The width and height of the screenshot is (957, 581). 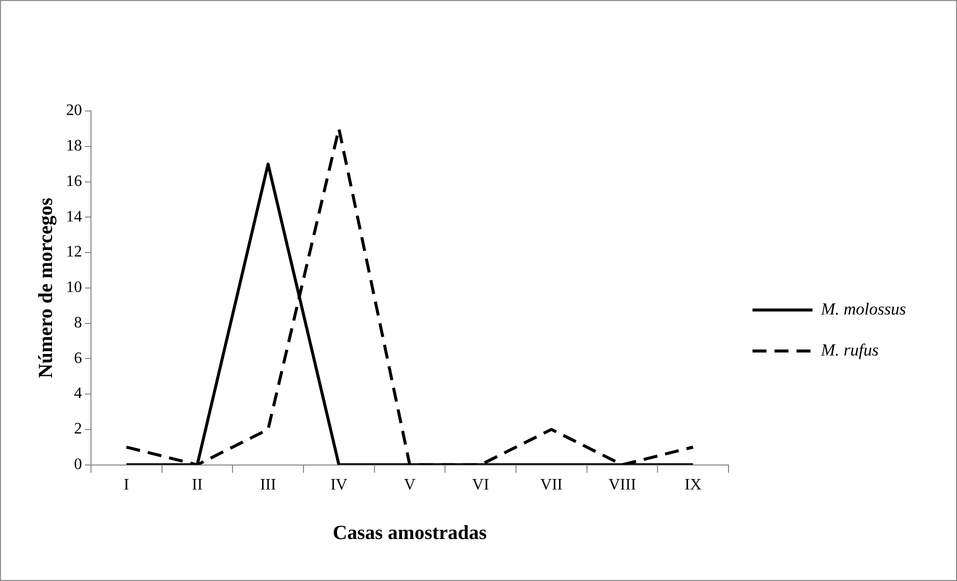 What do you see at coordinates (693, 485) in the screenshot?
I see `x-tick-label: IX` at bounding box center [693, 485].